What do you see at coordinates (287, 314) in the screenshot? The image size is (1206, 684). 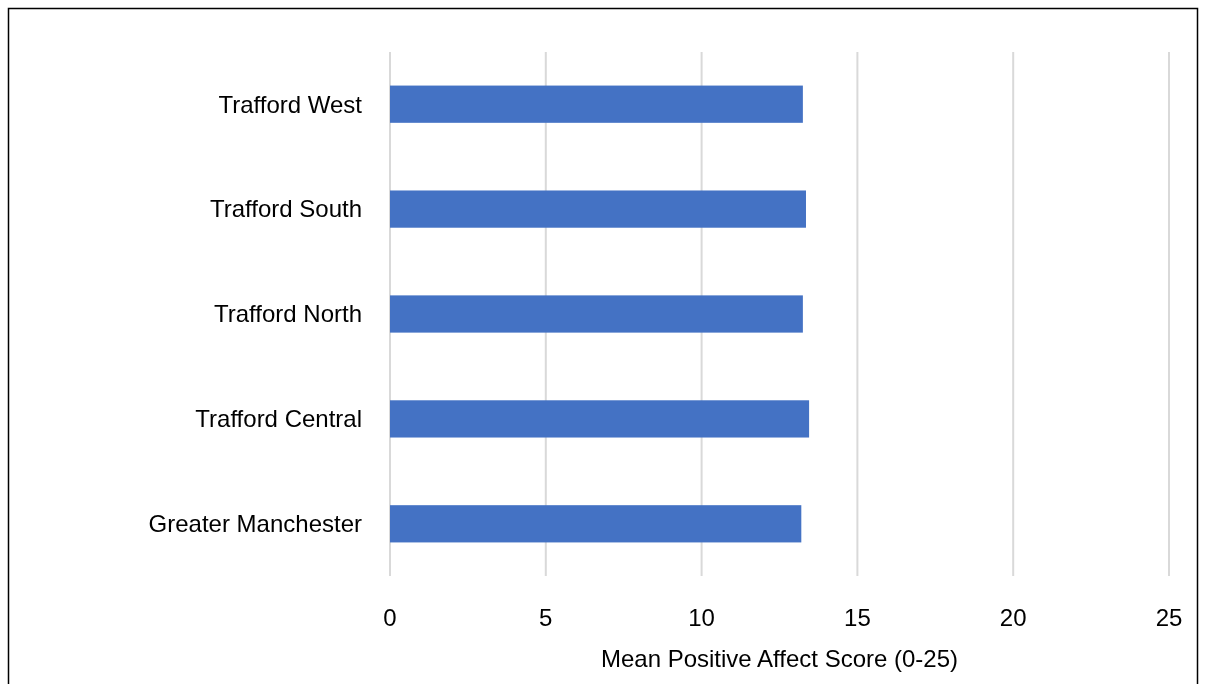 I see `y-tick-label: Trafford North` at bounding box center [287, 314].